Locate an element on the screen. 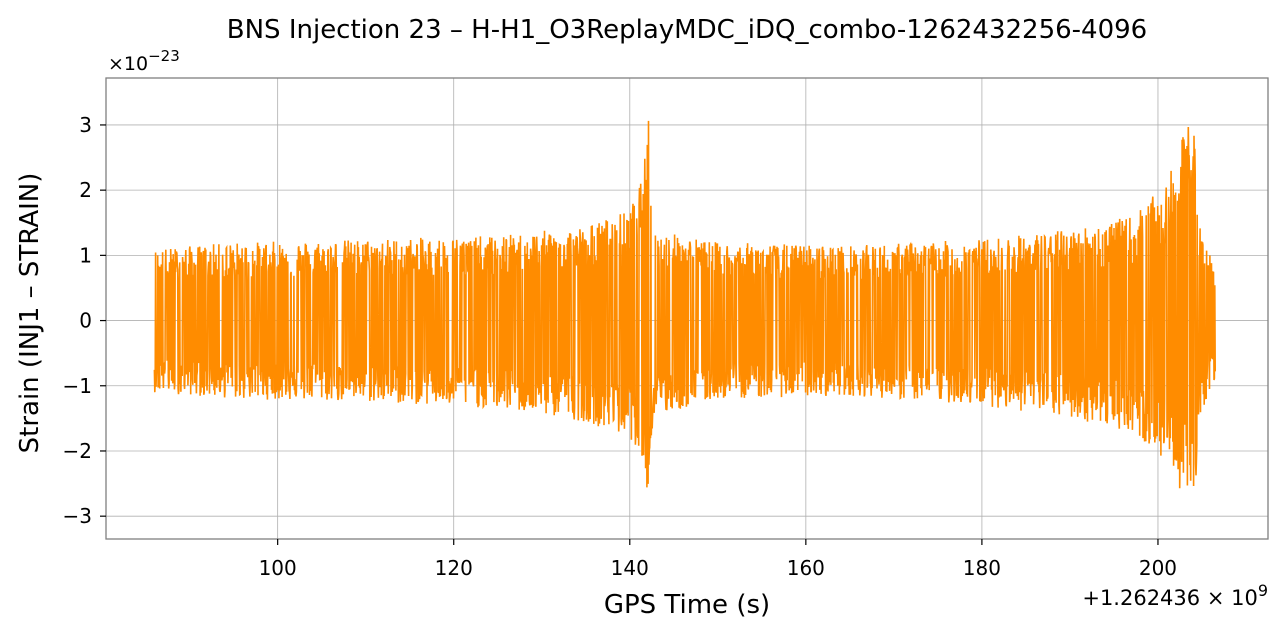  x-axis-label: GPS Time (s) is located at coordinates (687, 605).